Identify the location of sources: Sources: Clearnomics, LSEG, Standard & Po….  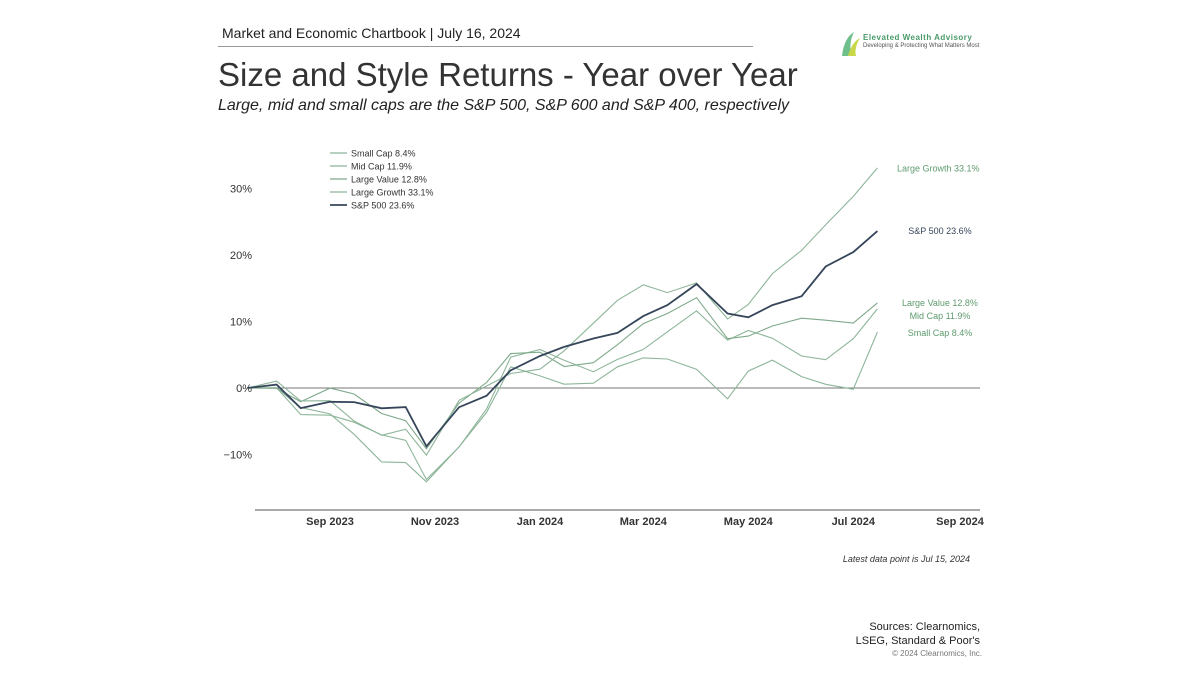
(890, 634).